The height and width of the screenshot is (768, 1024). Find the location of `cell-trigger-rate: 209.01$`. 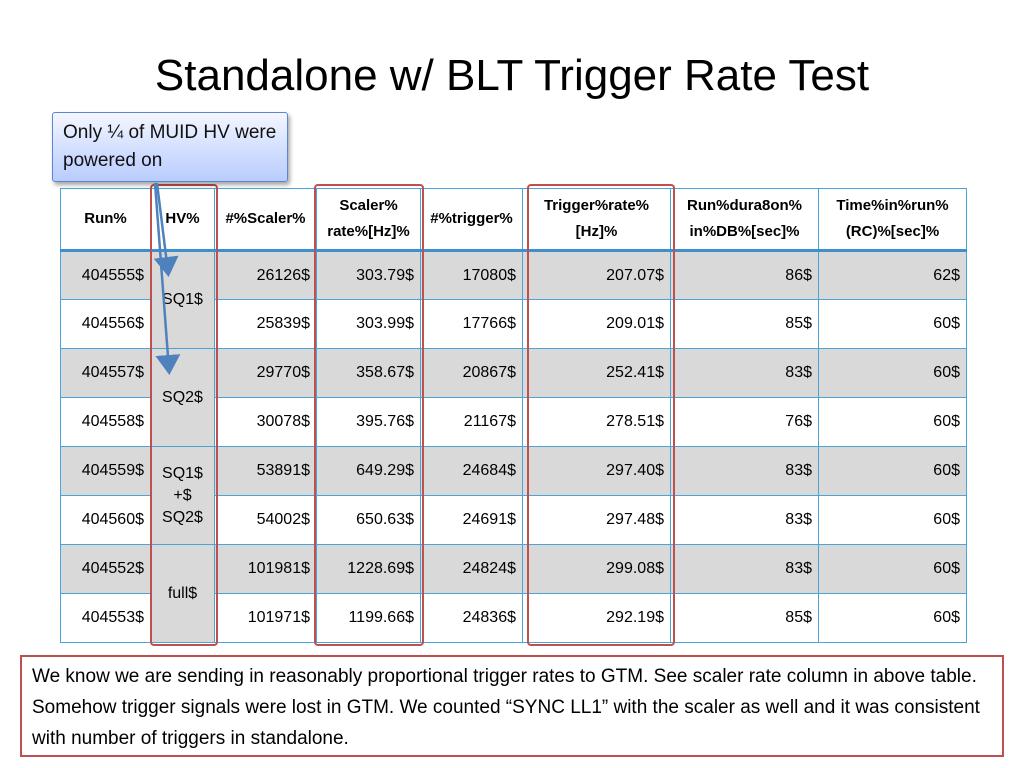

cell-trigger-rate: 209.01$ is located at coordinates (596, 324).